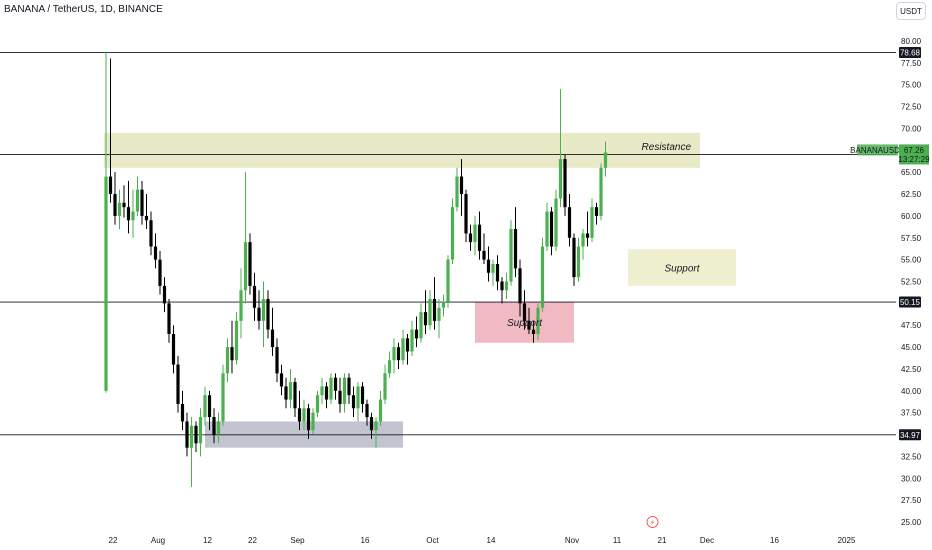 Image resolution: width=932 pixels, height=550 pixels. I want to click on y-tick-label: 25.00, so click(911, 522).